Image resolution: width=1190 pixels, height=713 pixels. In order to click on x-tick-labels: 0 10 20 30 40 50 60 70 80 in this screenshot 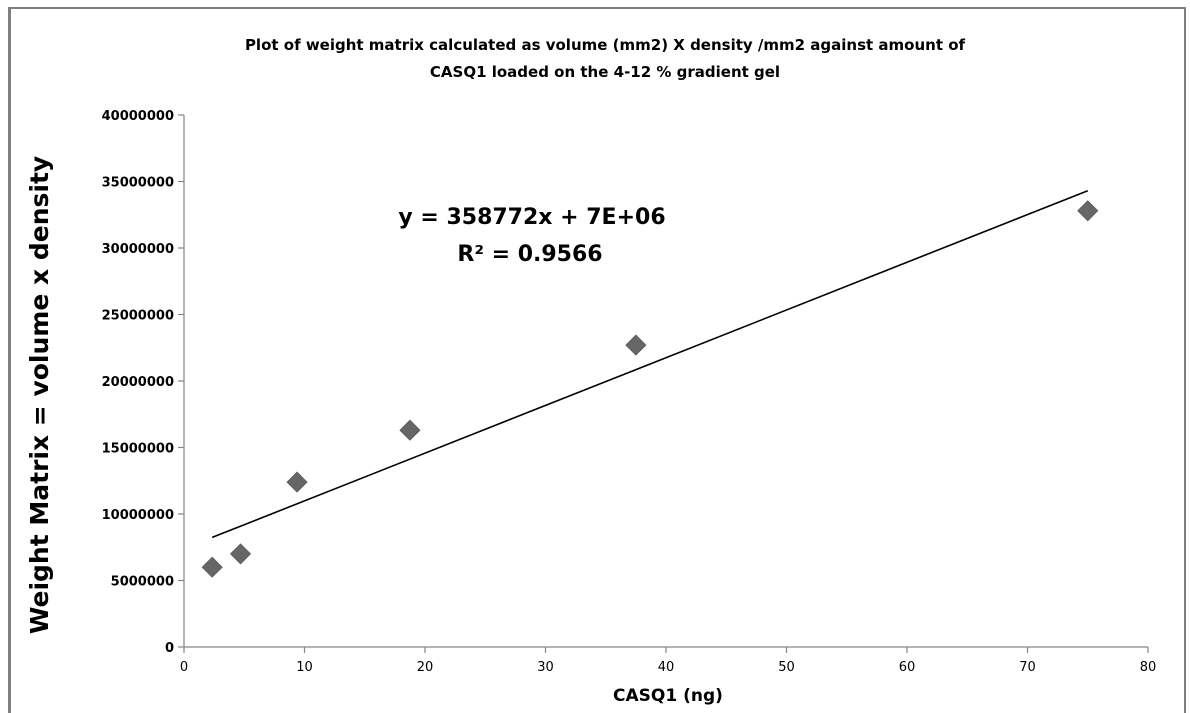, I will do `click(668, 667)`.